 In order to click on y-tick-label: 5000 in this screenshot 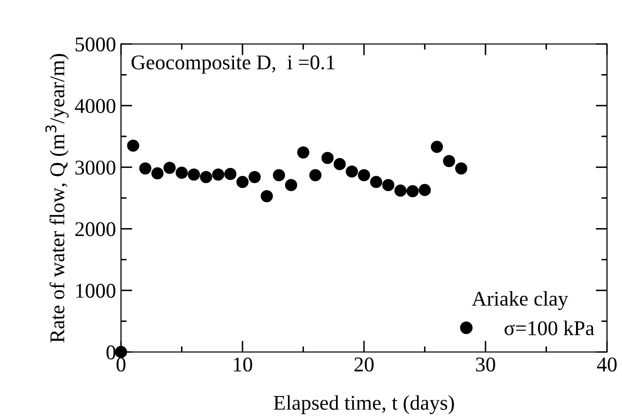, I will do `click(96, 44)`.